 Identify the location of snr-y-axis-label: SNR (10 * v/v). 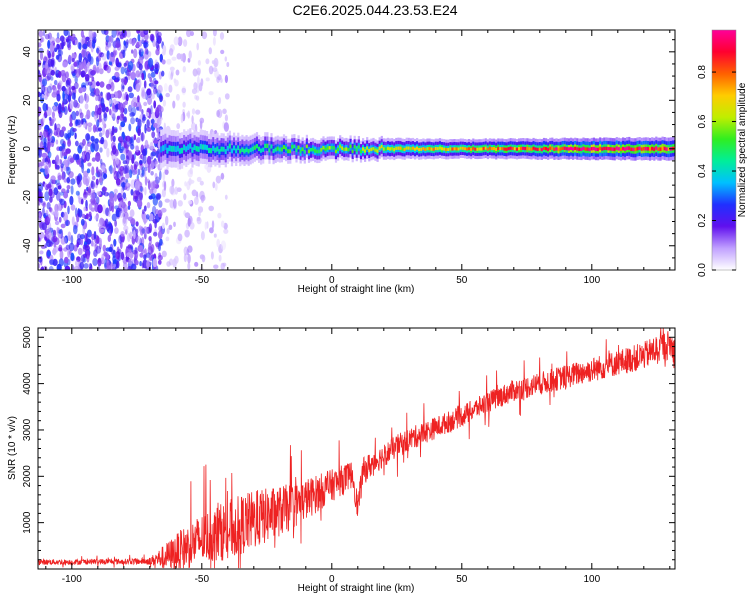
(12, 448).